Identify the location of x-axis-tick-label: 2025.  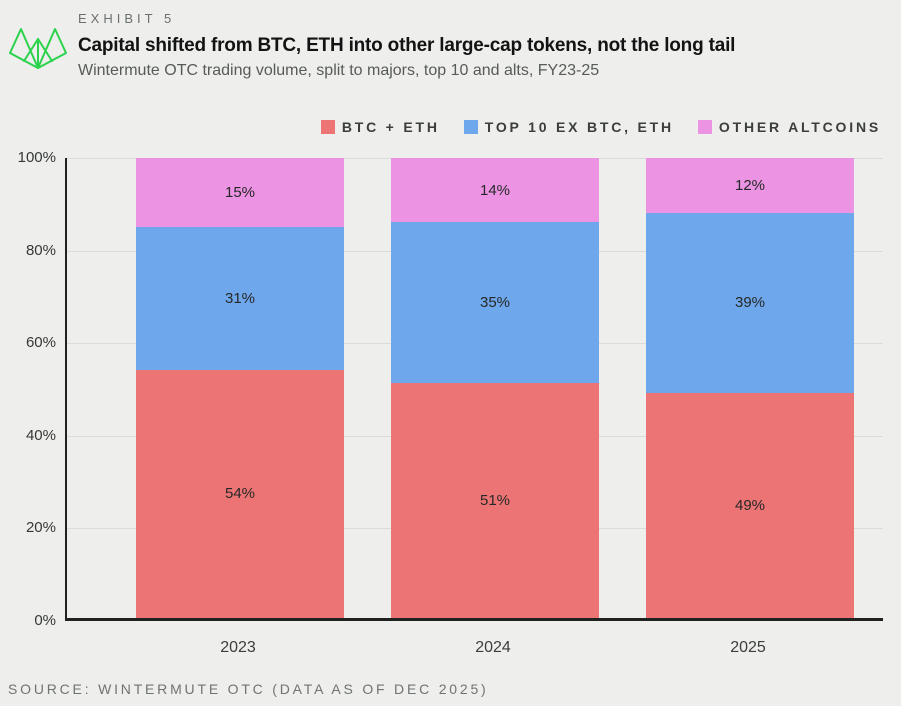
(748, 647).